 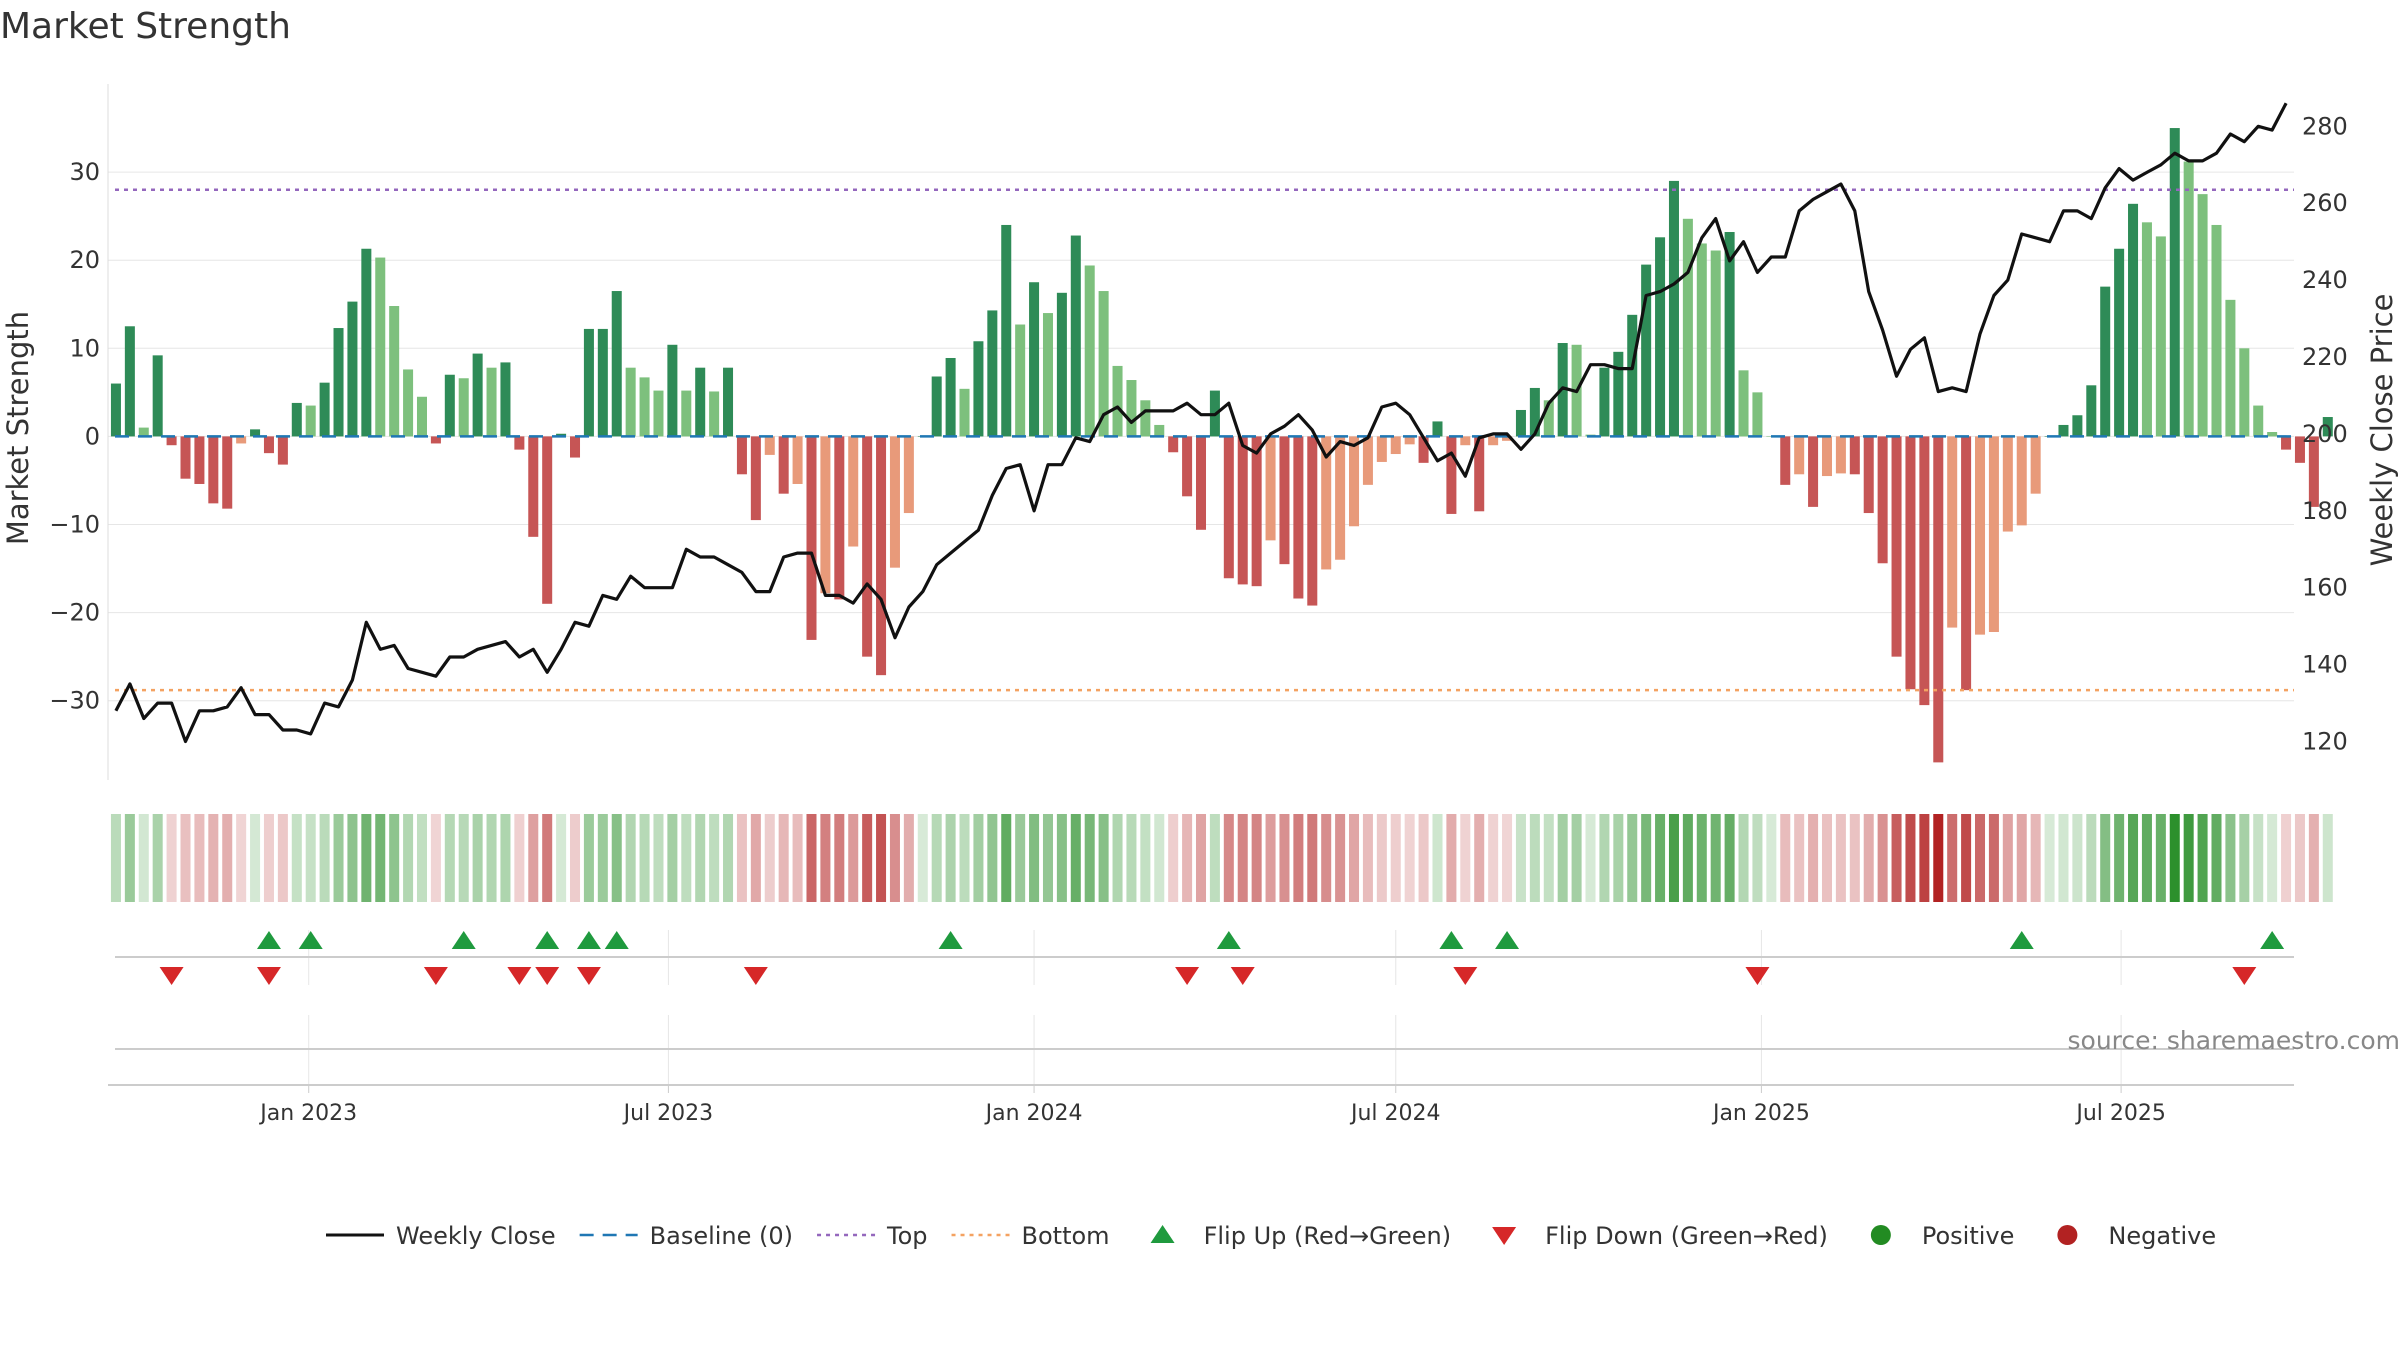 I want to click on y-tick-label-right: 120, so click(x=2325, y=742).